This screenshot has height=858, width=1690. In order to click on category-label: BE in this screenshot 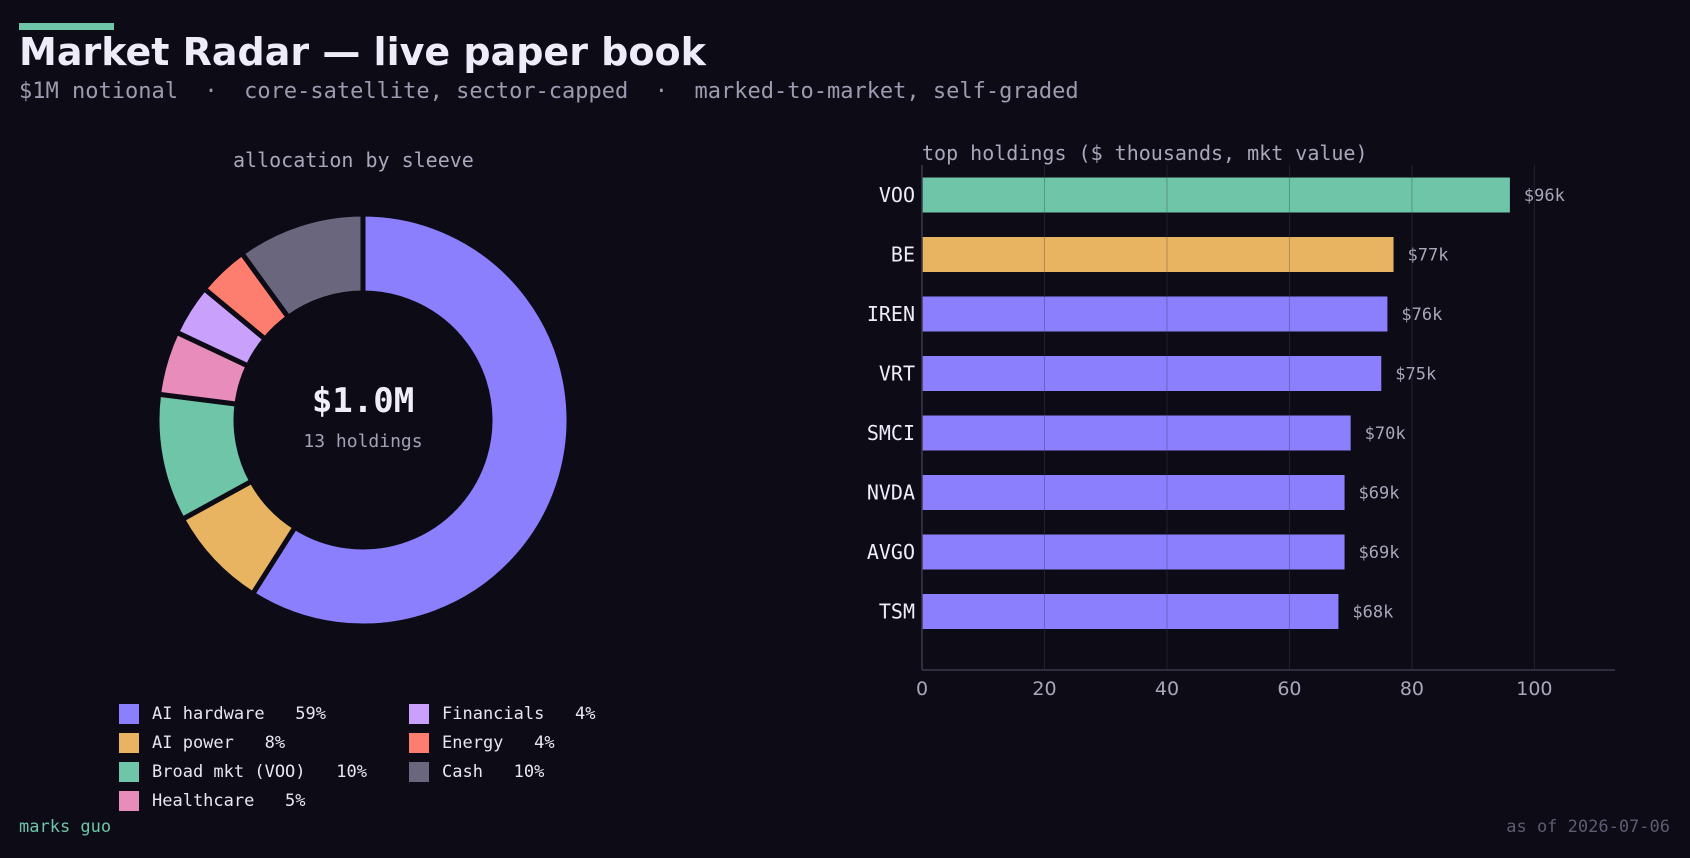, I will do `click(903, 255)`.